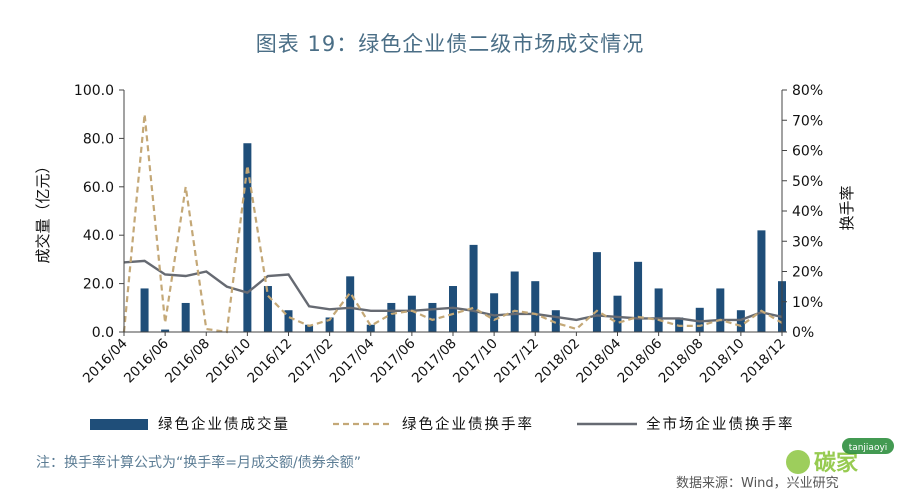  Describe the element at coordinates (144, 310) in the screenshot. I see `bar-2016/05` at that location.